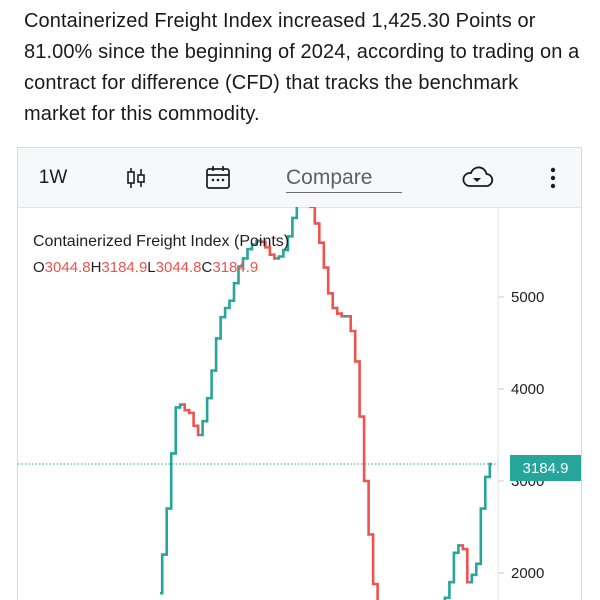 The height and width of the screenshot is (600, 600). What do you see at coordinates (39, 267) in the screenshot?
I see `open-label: O` at bounding box center [39, 267].